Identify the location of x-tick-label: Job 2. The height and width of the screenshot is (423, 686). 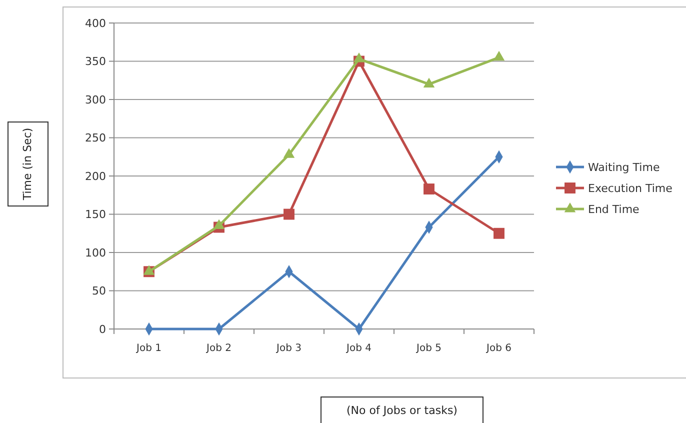
(219, 348).